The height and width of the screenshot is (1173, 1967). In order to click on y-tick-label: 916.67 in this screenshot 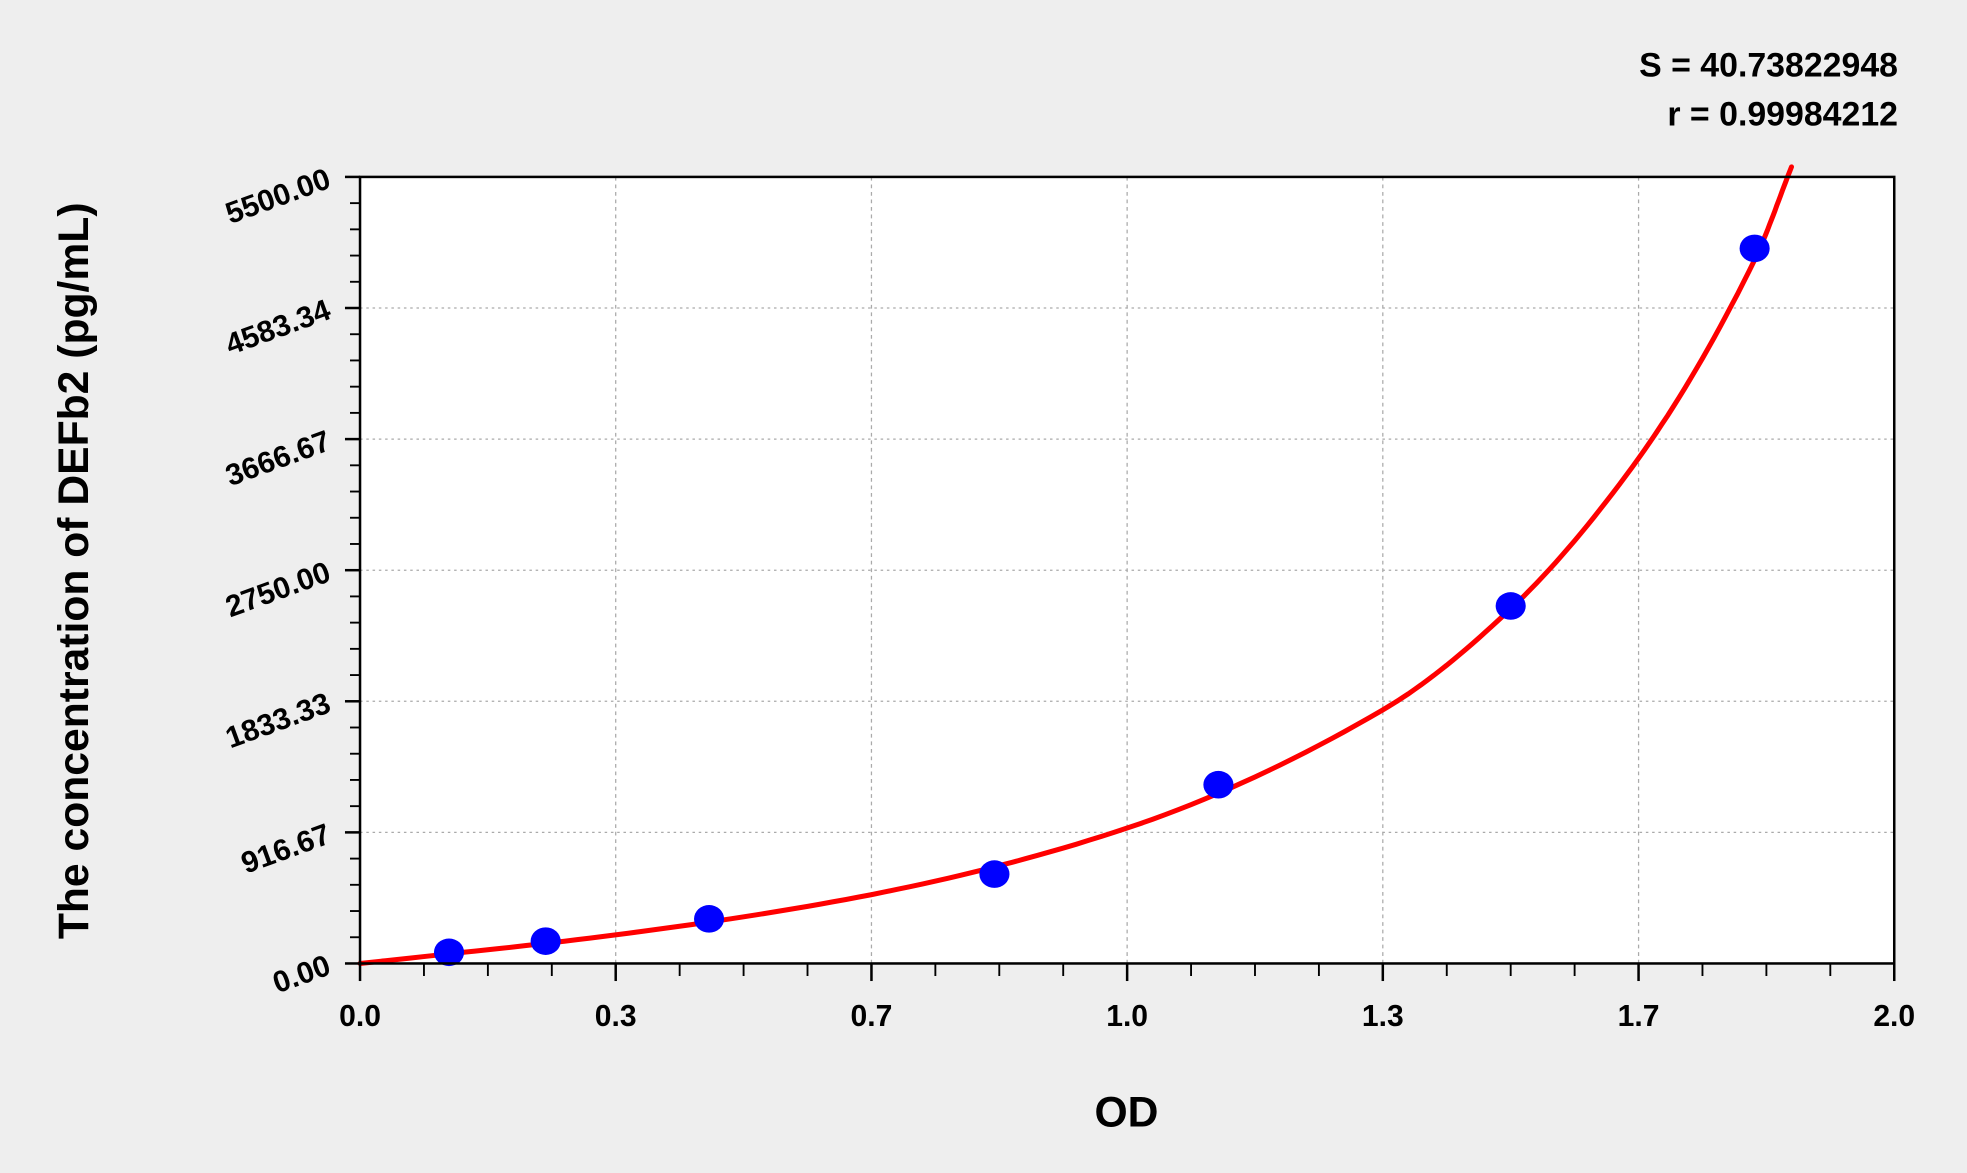, I will do `click(286, 849)`.